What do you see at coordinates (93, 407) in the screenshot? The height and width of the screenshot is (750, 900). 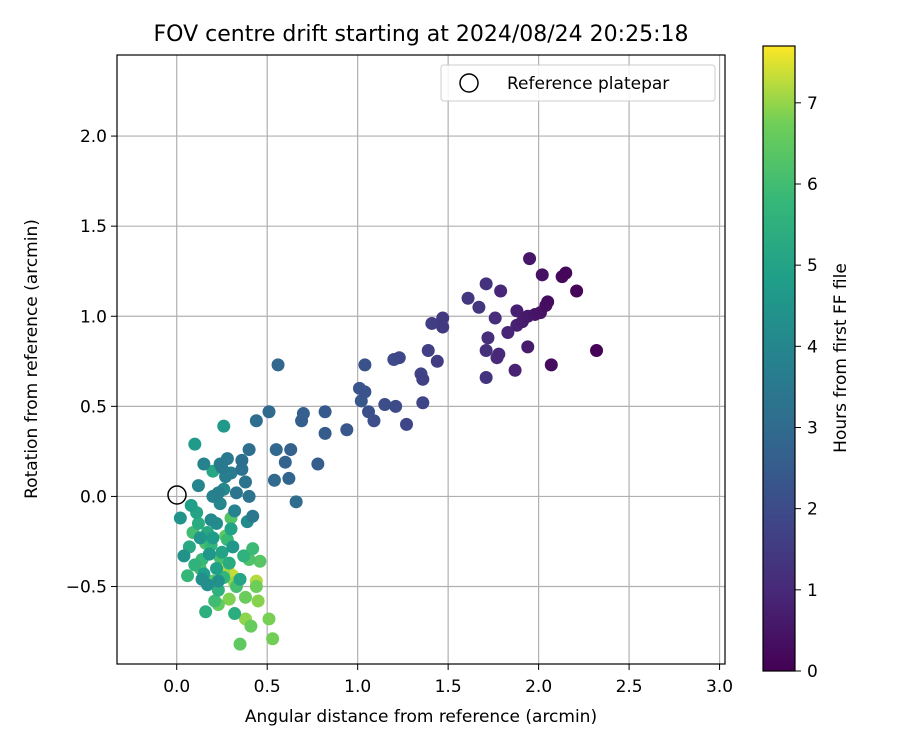 I see `y-tick-label: 0.5` at bounding box center [93, 407].